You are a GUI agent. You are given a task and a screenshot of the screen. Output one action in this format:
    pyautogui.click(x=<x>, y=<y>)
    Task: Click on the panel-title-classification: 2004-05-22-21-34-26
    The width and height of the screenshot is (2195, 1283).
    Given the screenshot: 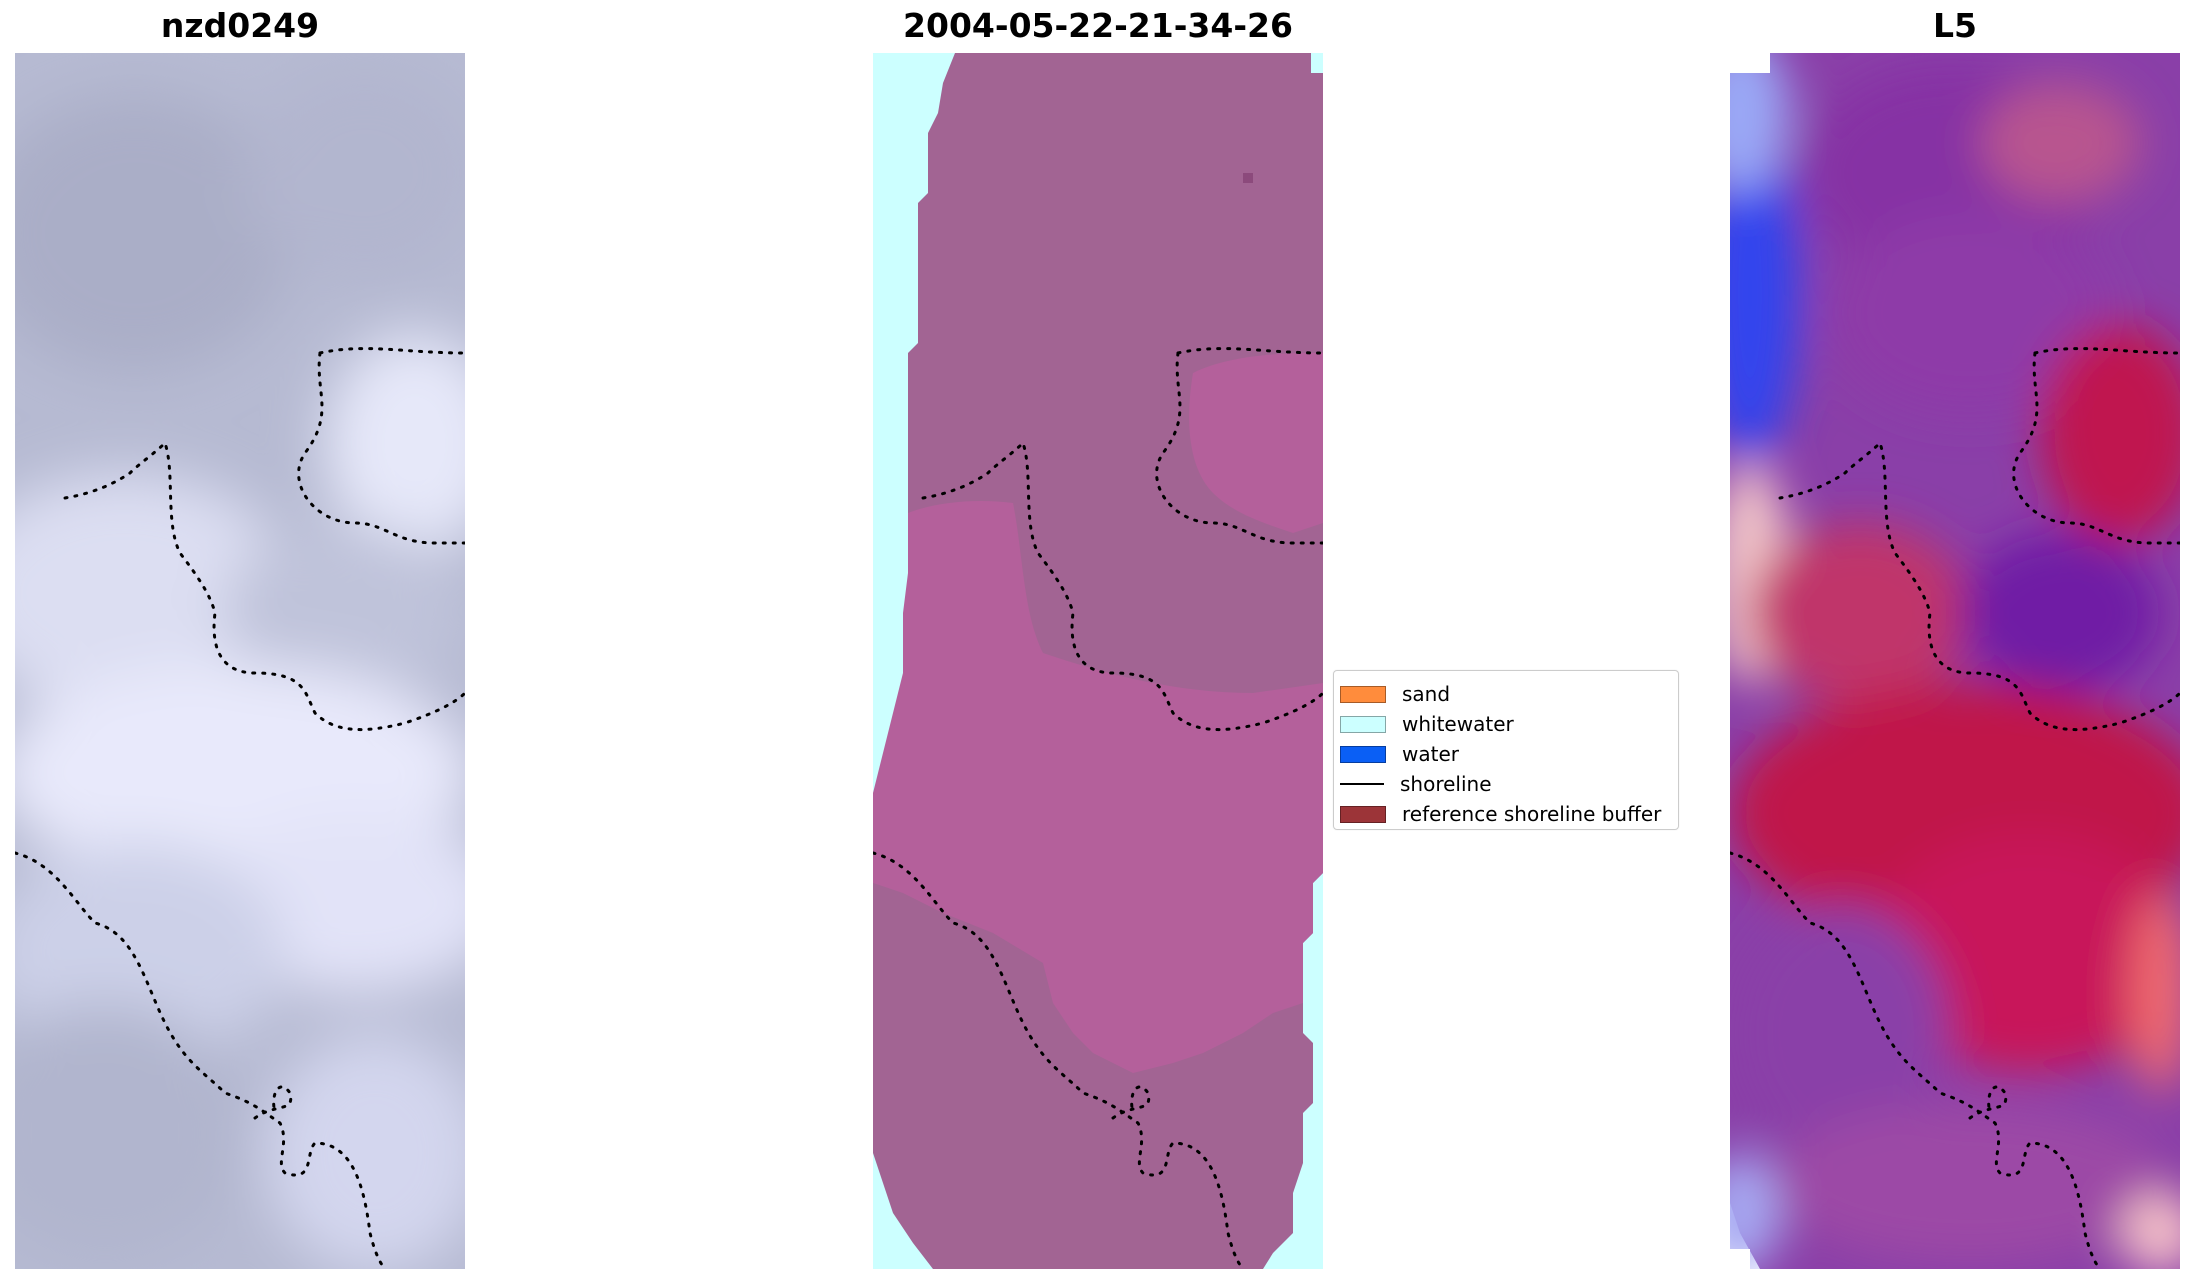 What is the action you would take?
    pyautogui.click(x=1098, y=25)
    